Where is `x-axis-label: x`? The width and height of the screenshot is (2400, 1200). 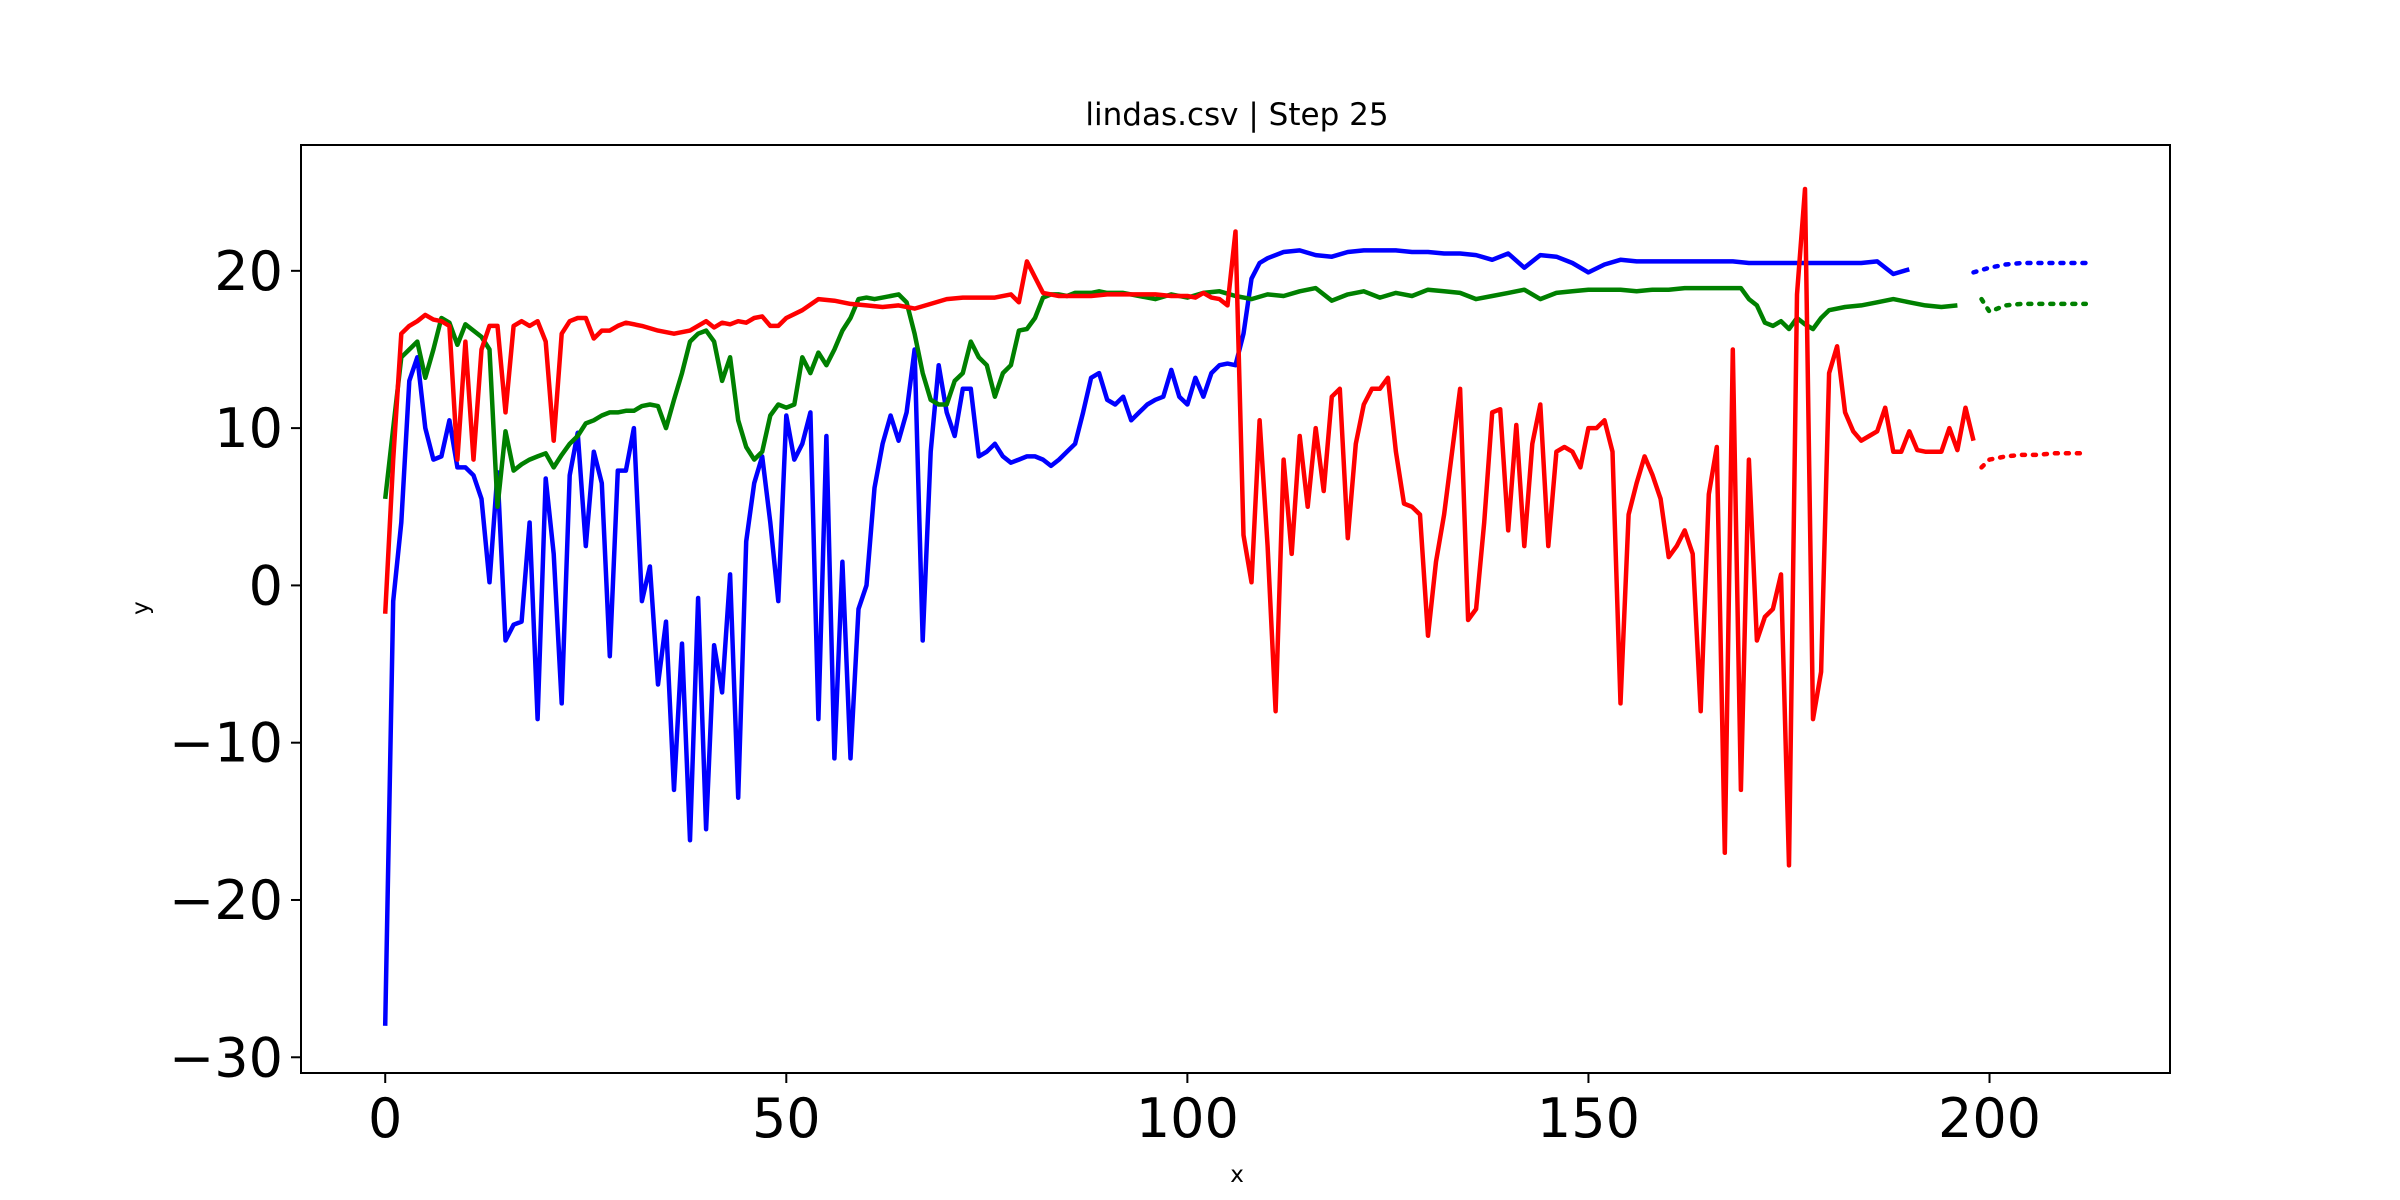
x-axis-label: x is located at coordinates (1237, 1175).